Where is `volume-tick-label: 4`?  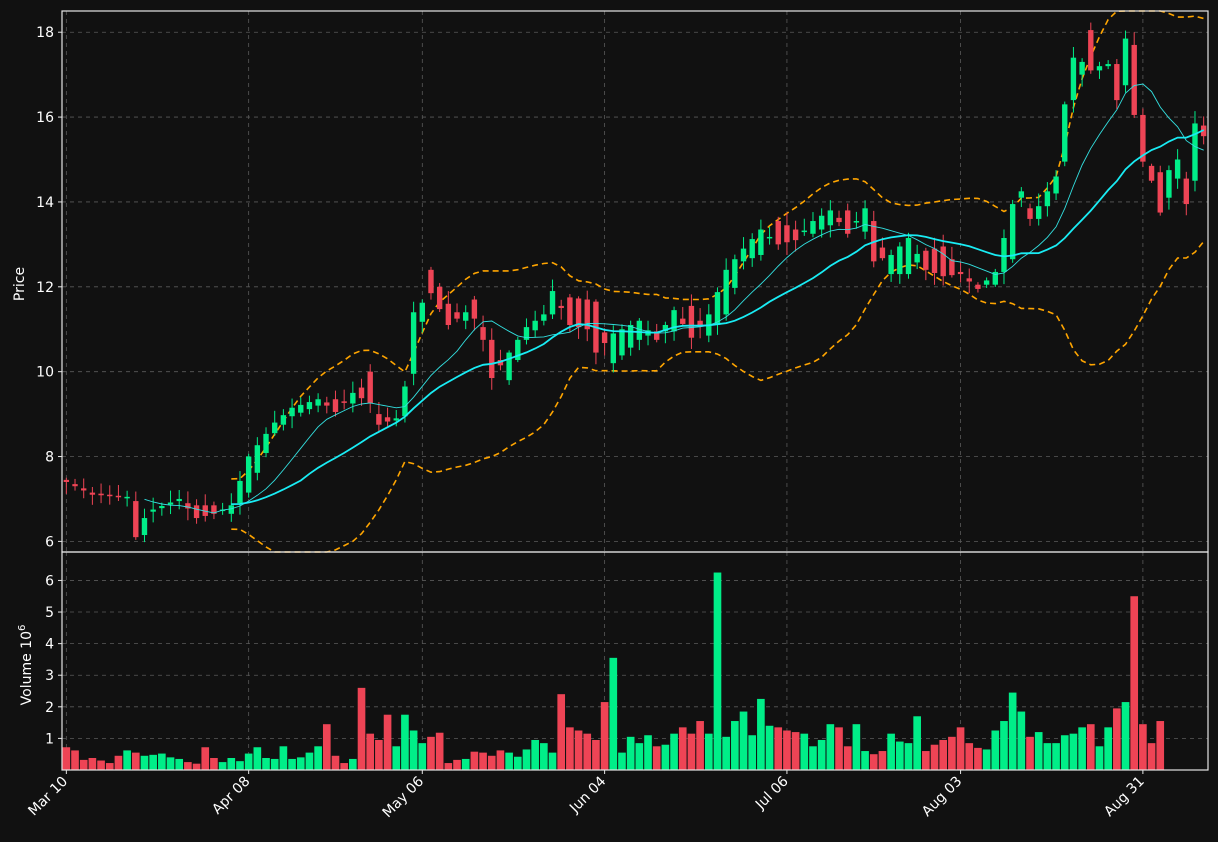
volume-tick-label: 4 is located at coordinates (49, 645).